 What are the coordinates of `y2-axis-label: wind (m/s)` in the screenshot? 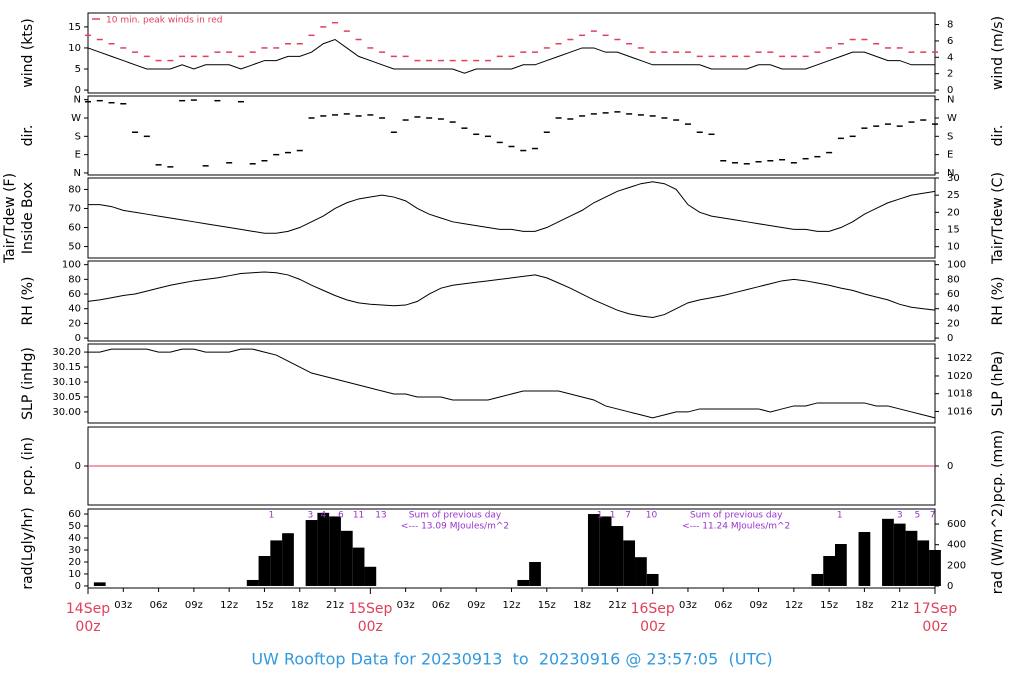 It's located at (998, 53).